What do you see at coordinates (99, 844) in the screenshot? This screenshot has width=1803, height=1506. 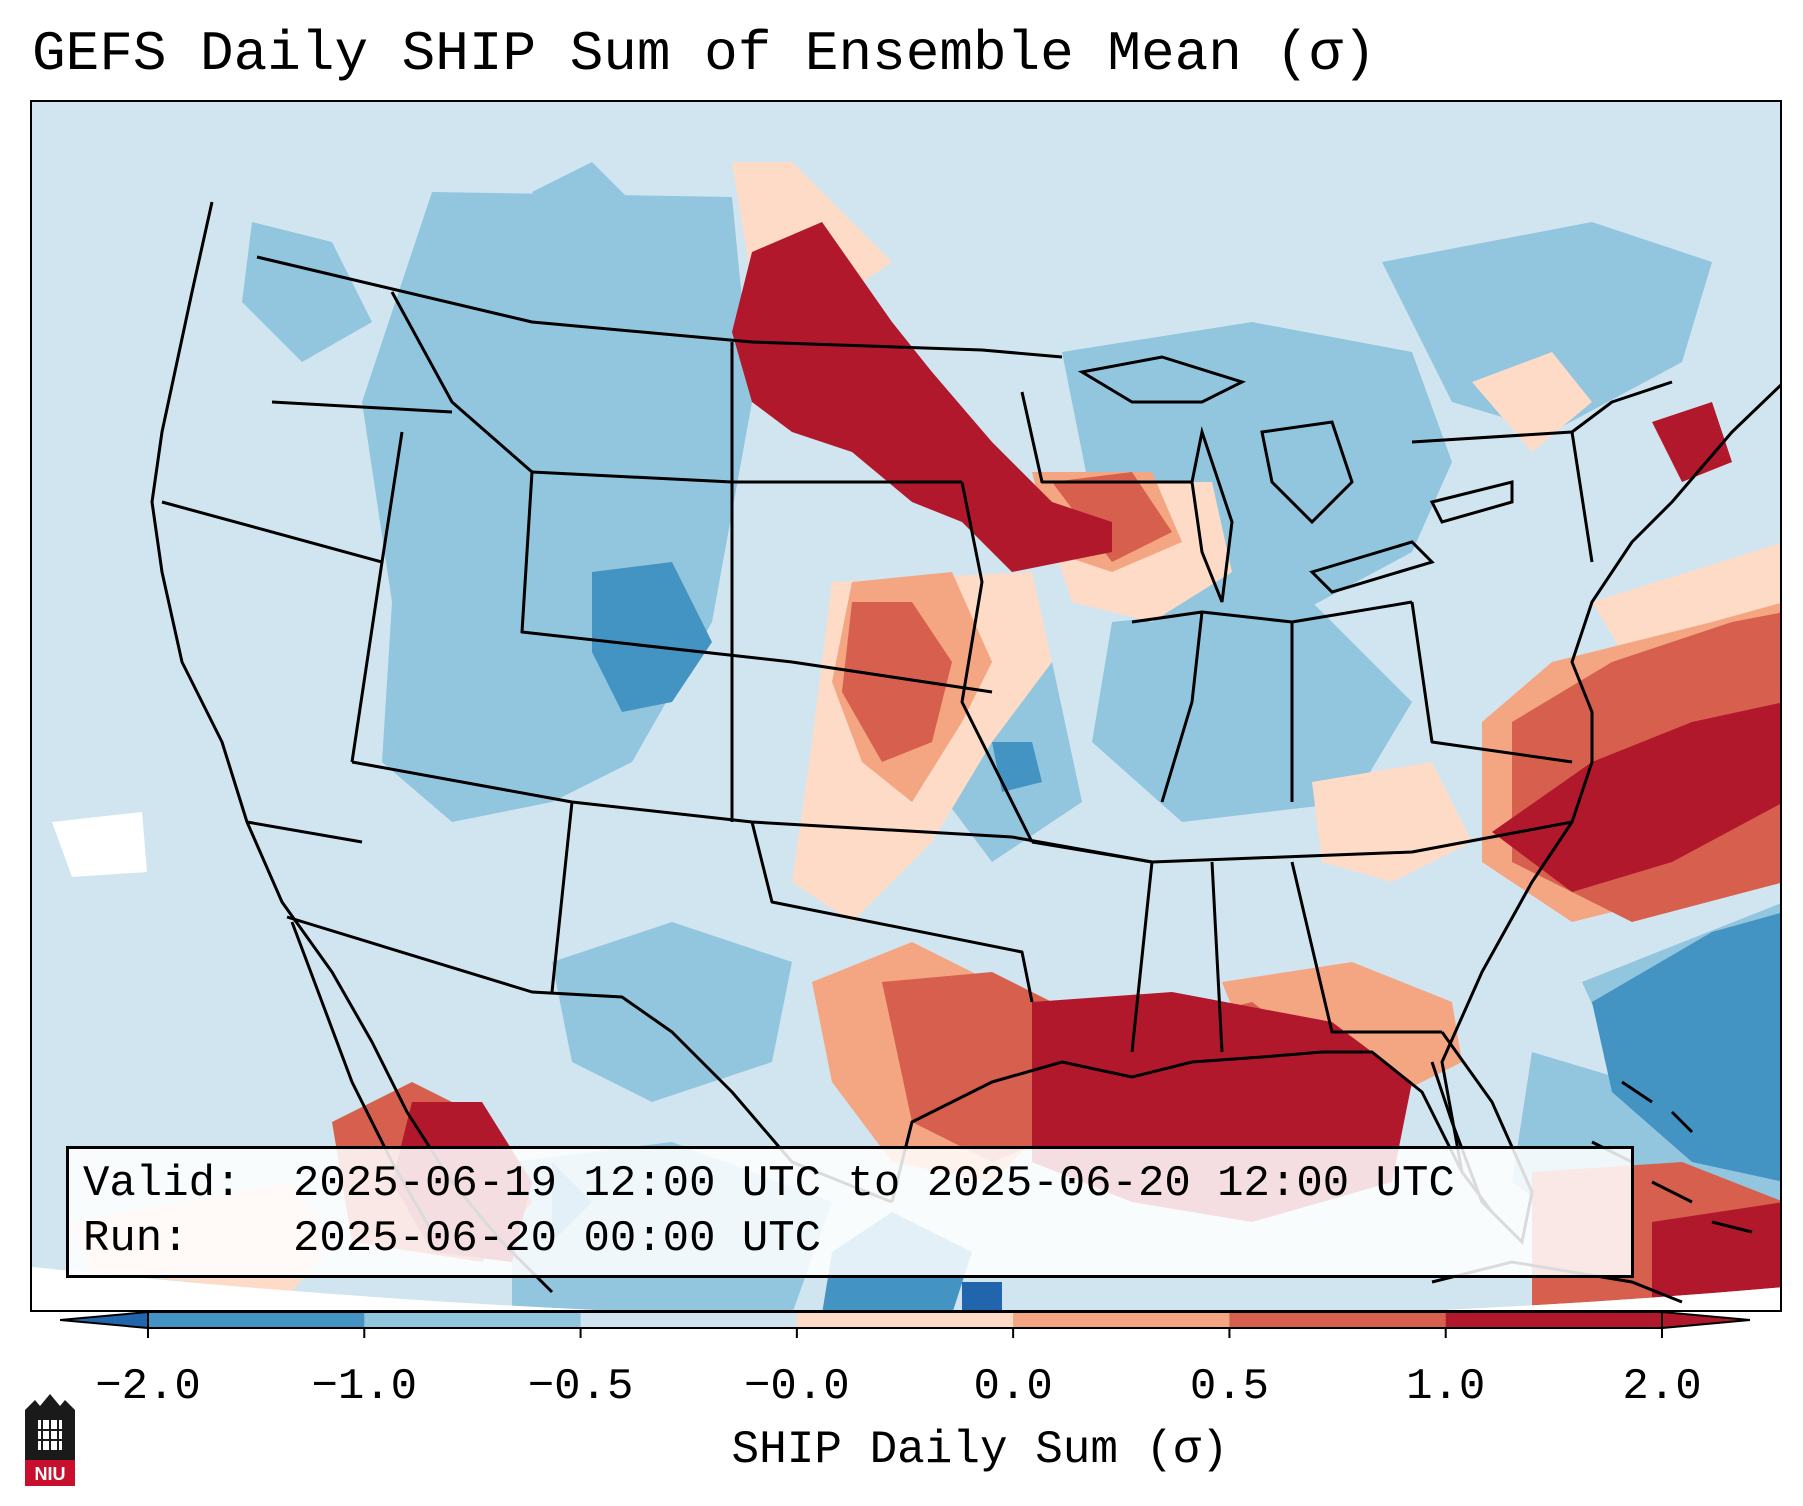 I see `field-missing` at bounding box center [99, 844].